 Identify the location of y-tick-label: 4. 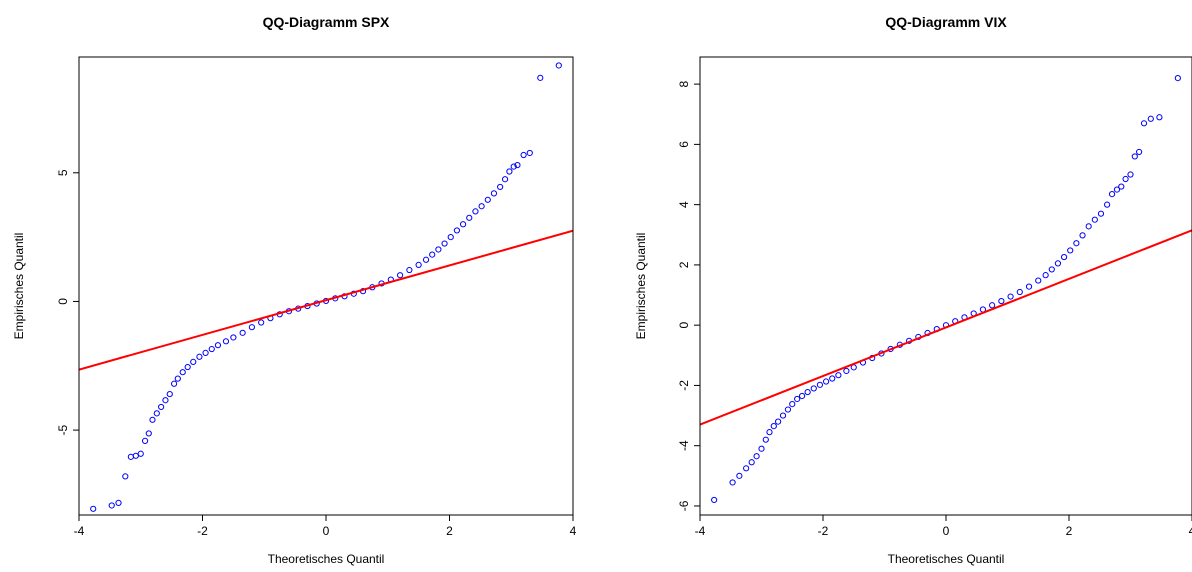
(684, 204).